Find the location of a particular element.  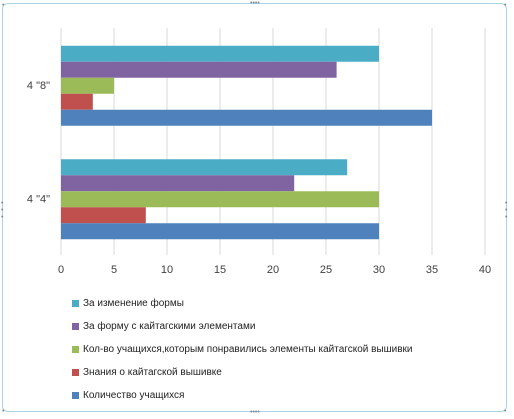

resize-handle-bottom: •••• is located at coordinates (255, 412).